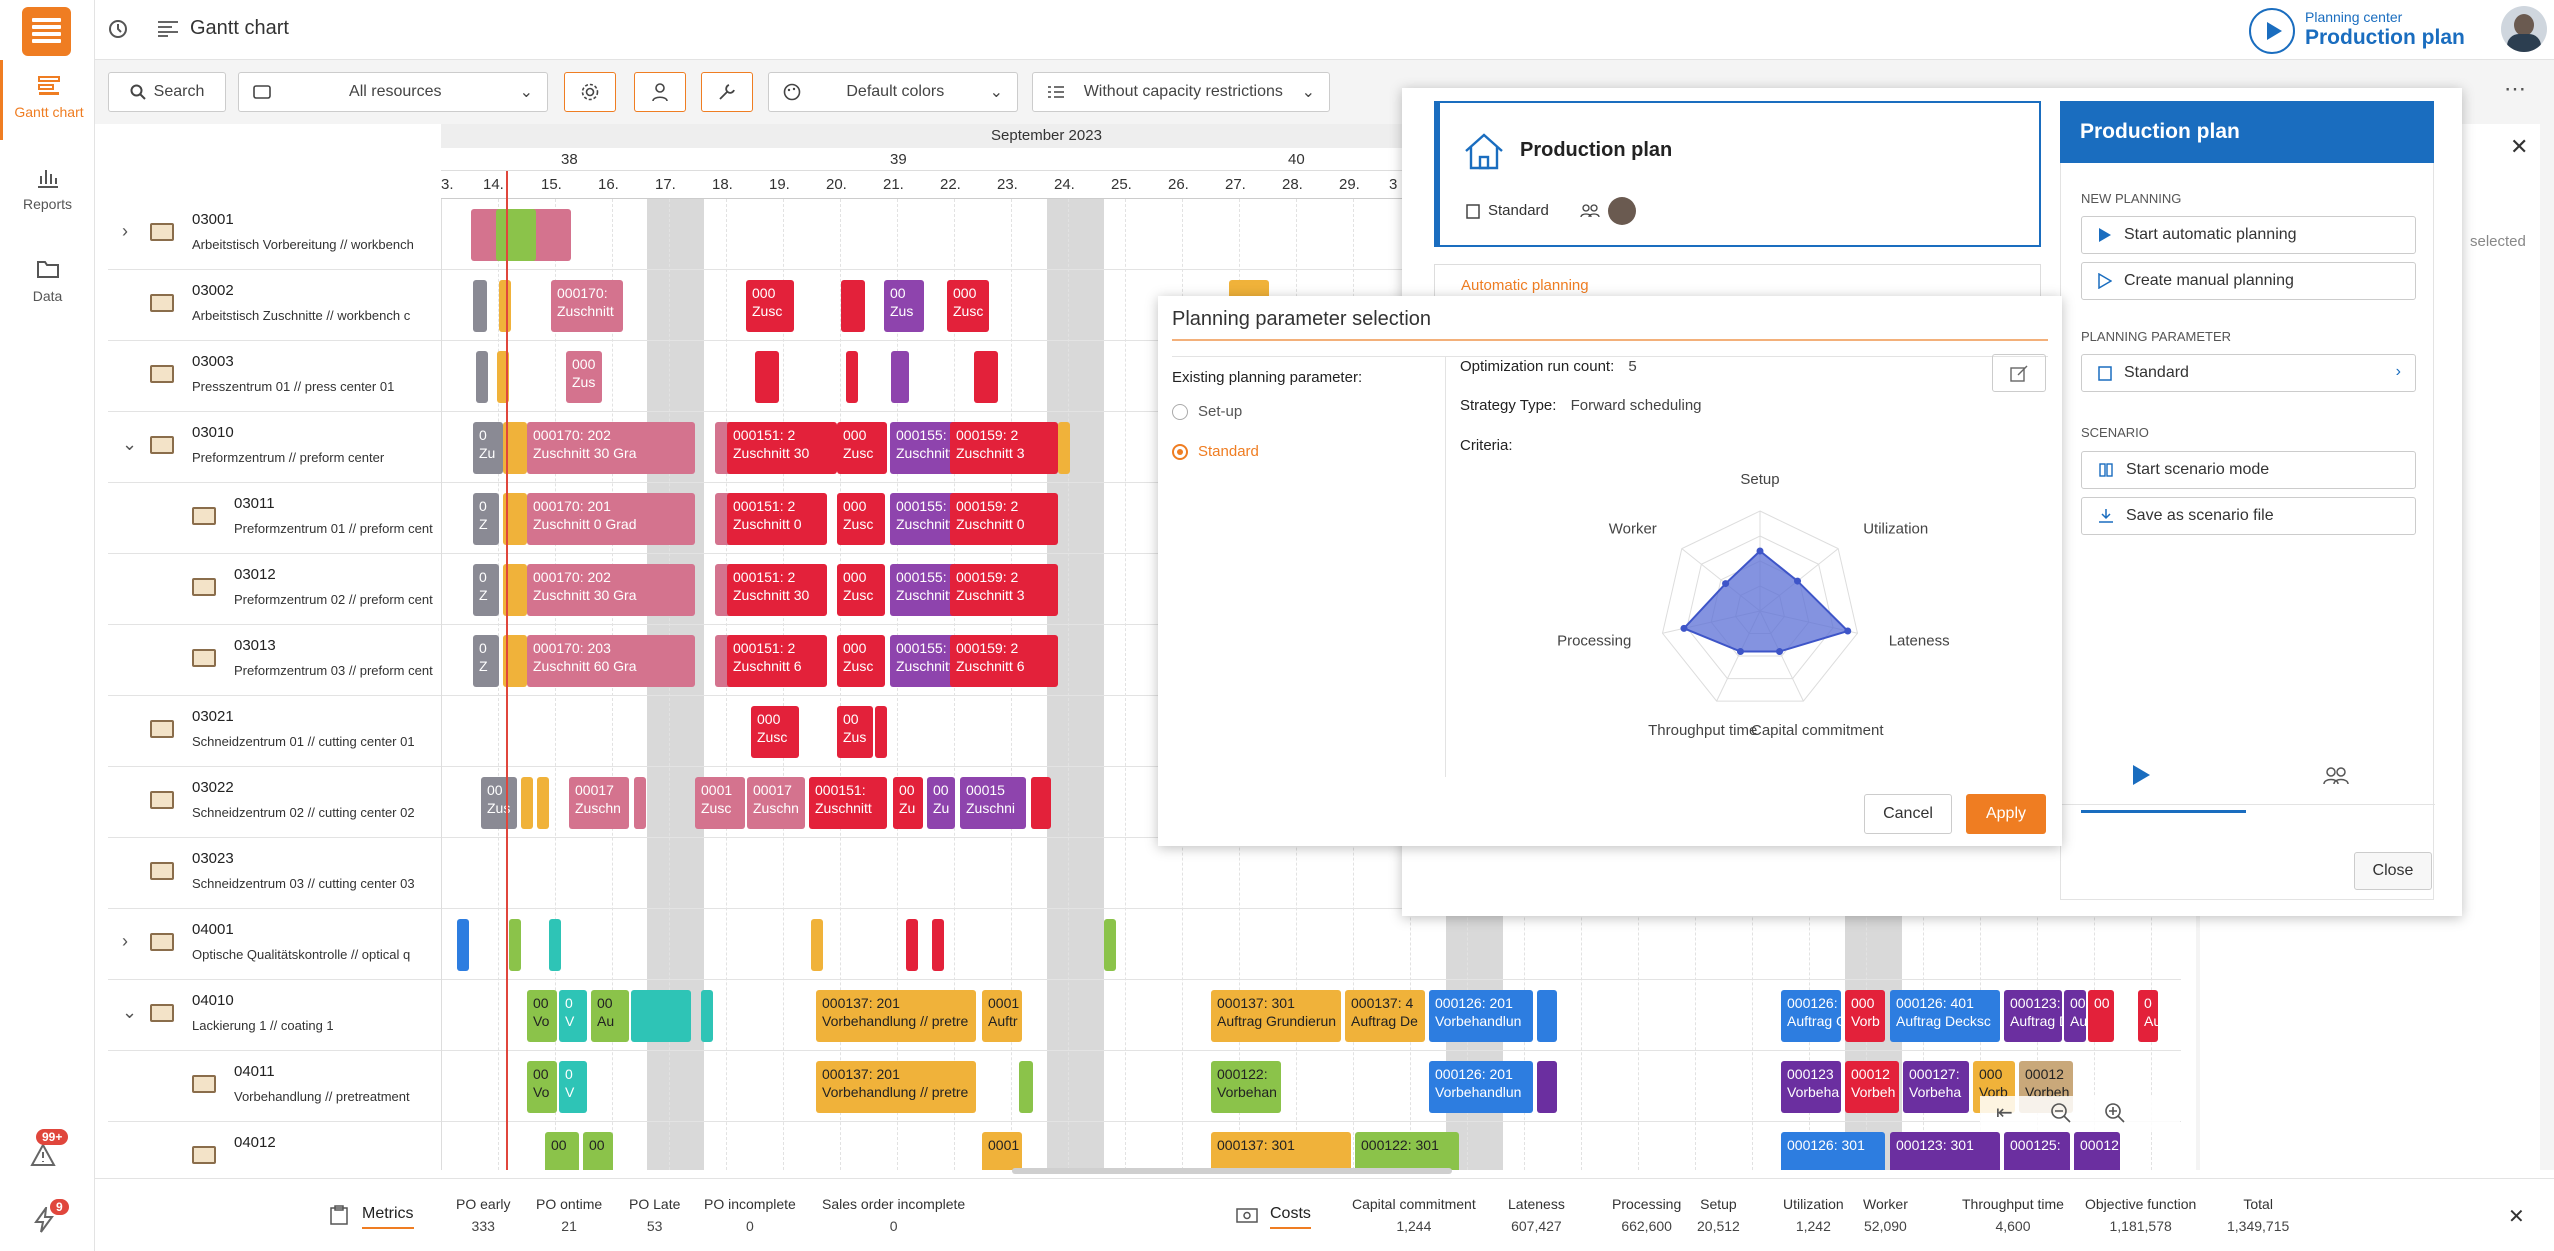 This screenshot has height=1251, width=2554. What do you see at coordinates (2385, 37) in the screenshot?
I see `planning-center-title: Production plan` at bounding box center [2385, 37].